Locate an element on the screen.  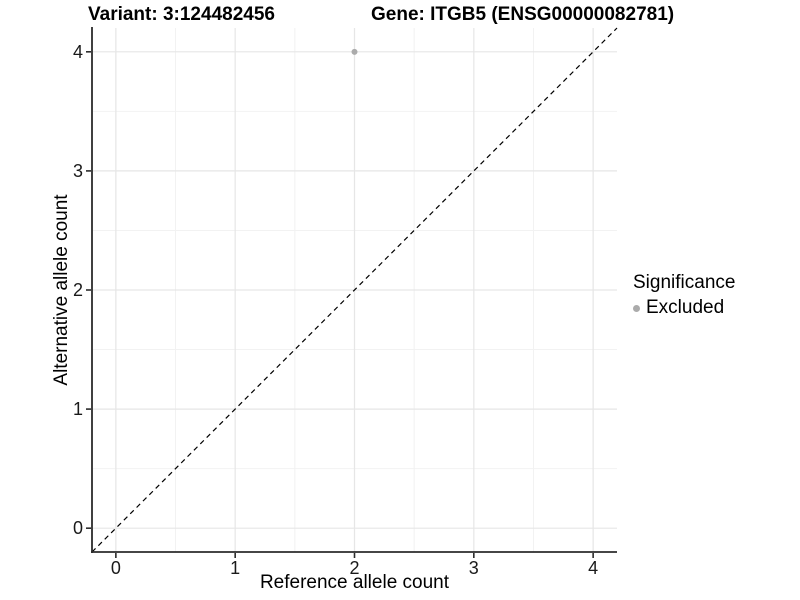
x-axis-title: Reference allele count is located at coordinates (354, 582).